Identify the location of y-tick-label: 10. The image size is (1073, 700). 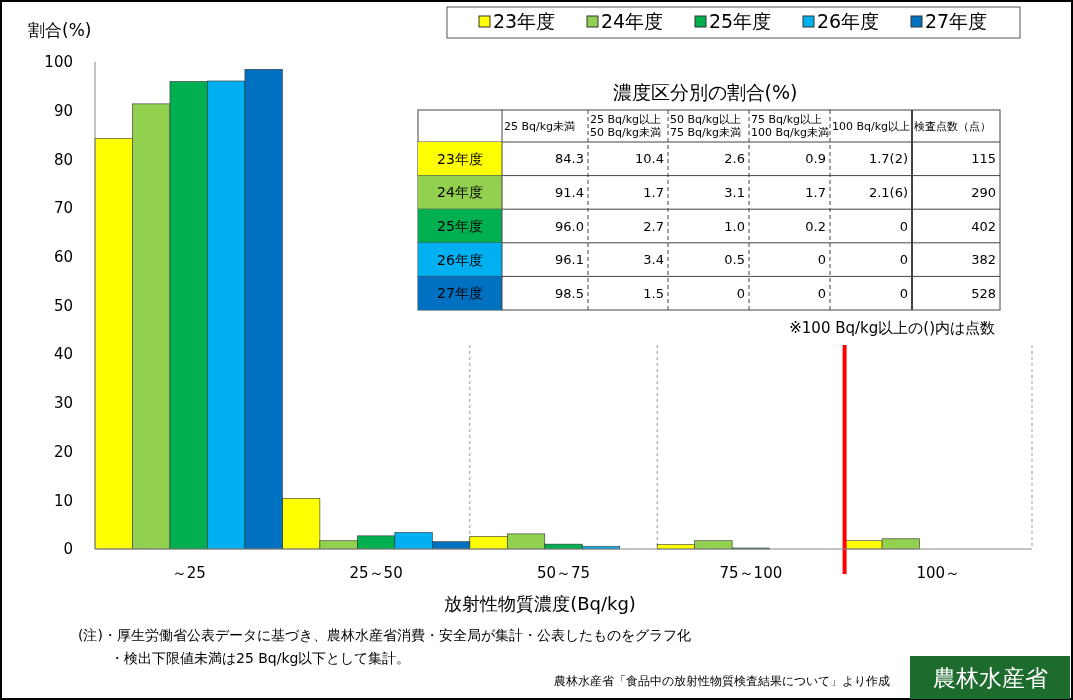
(63, 500).